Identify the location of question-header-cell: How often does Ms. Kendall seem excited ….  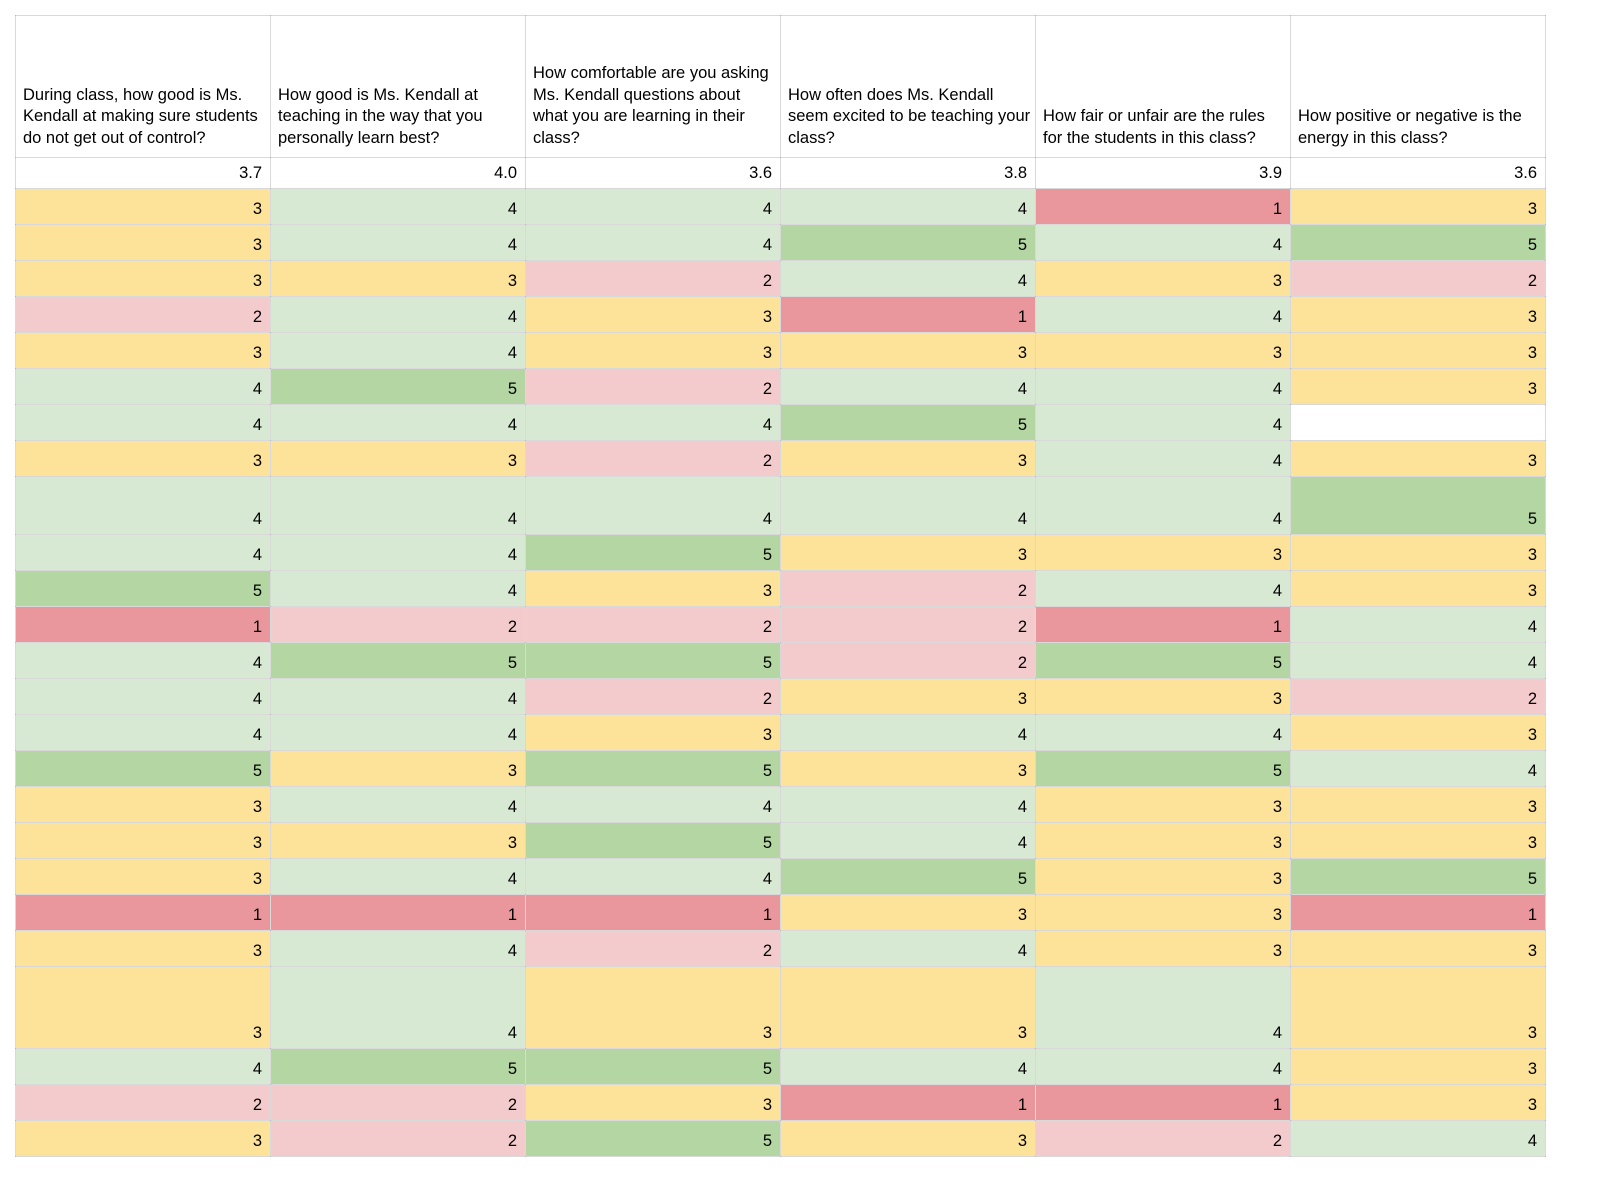
(908, 86).